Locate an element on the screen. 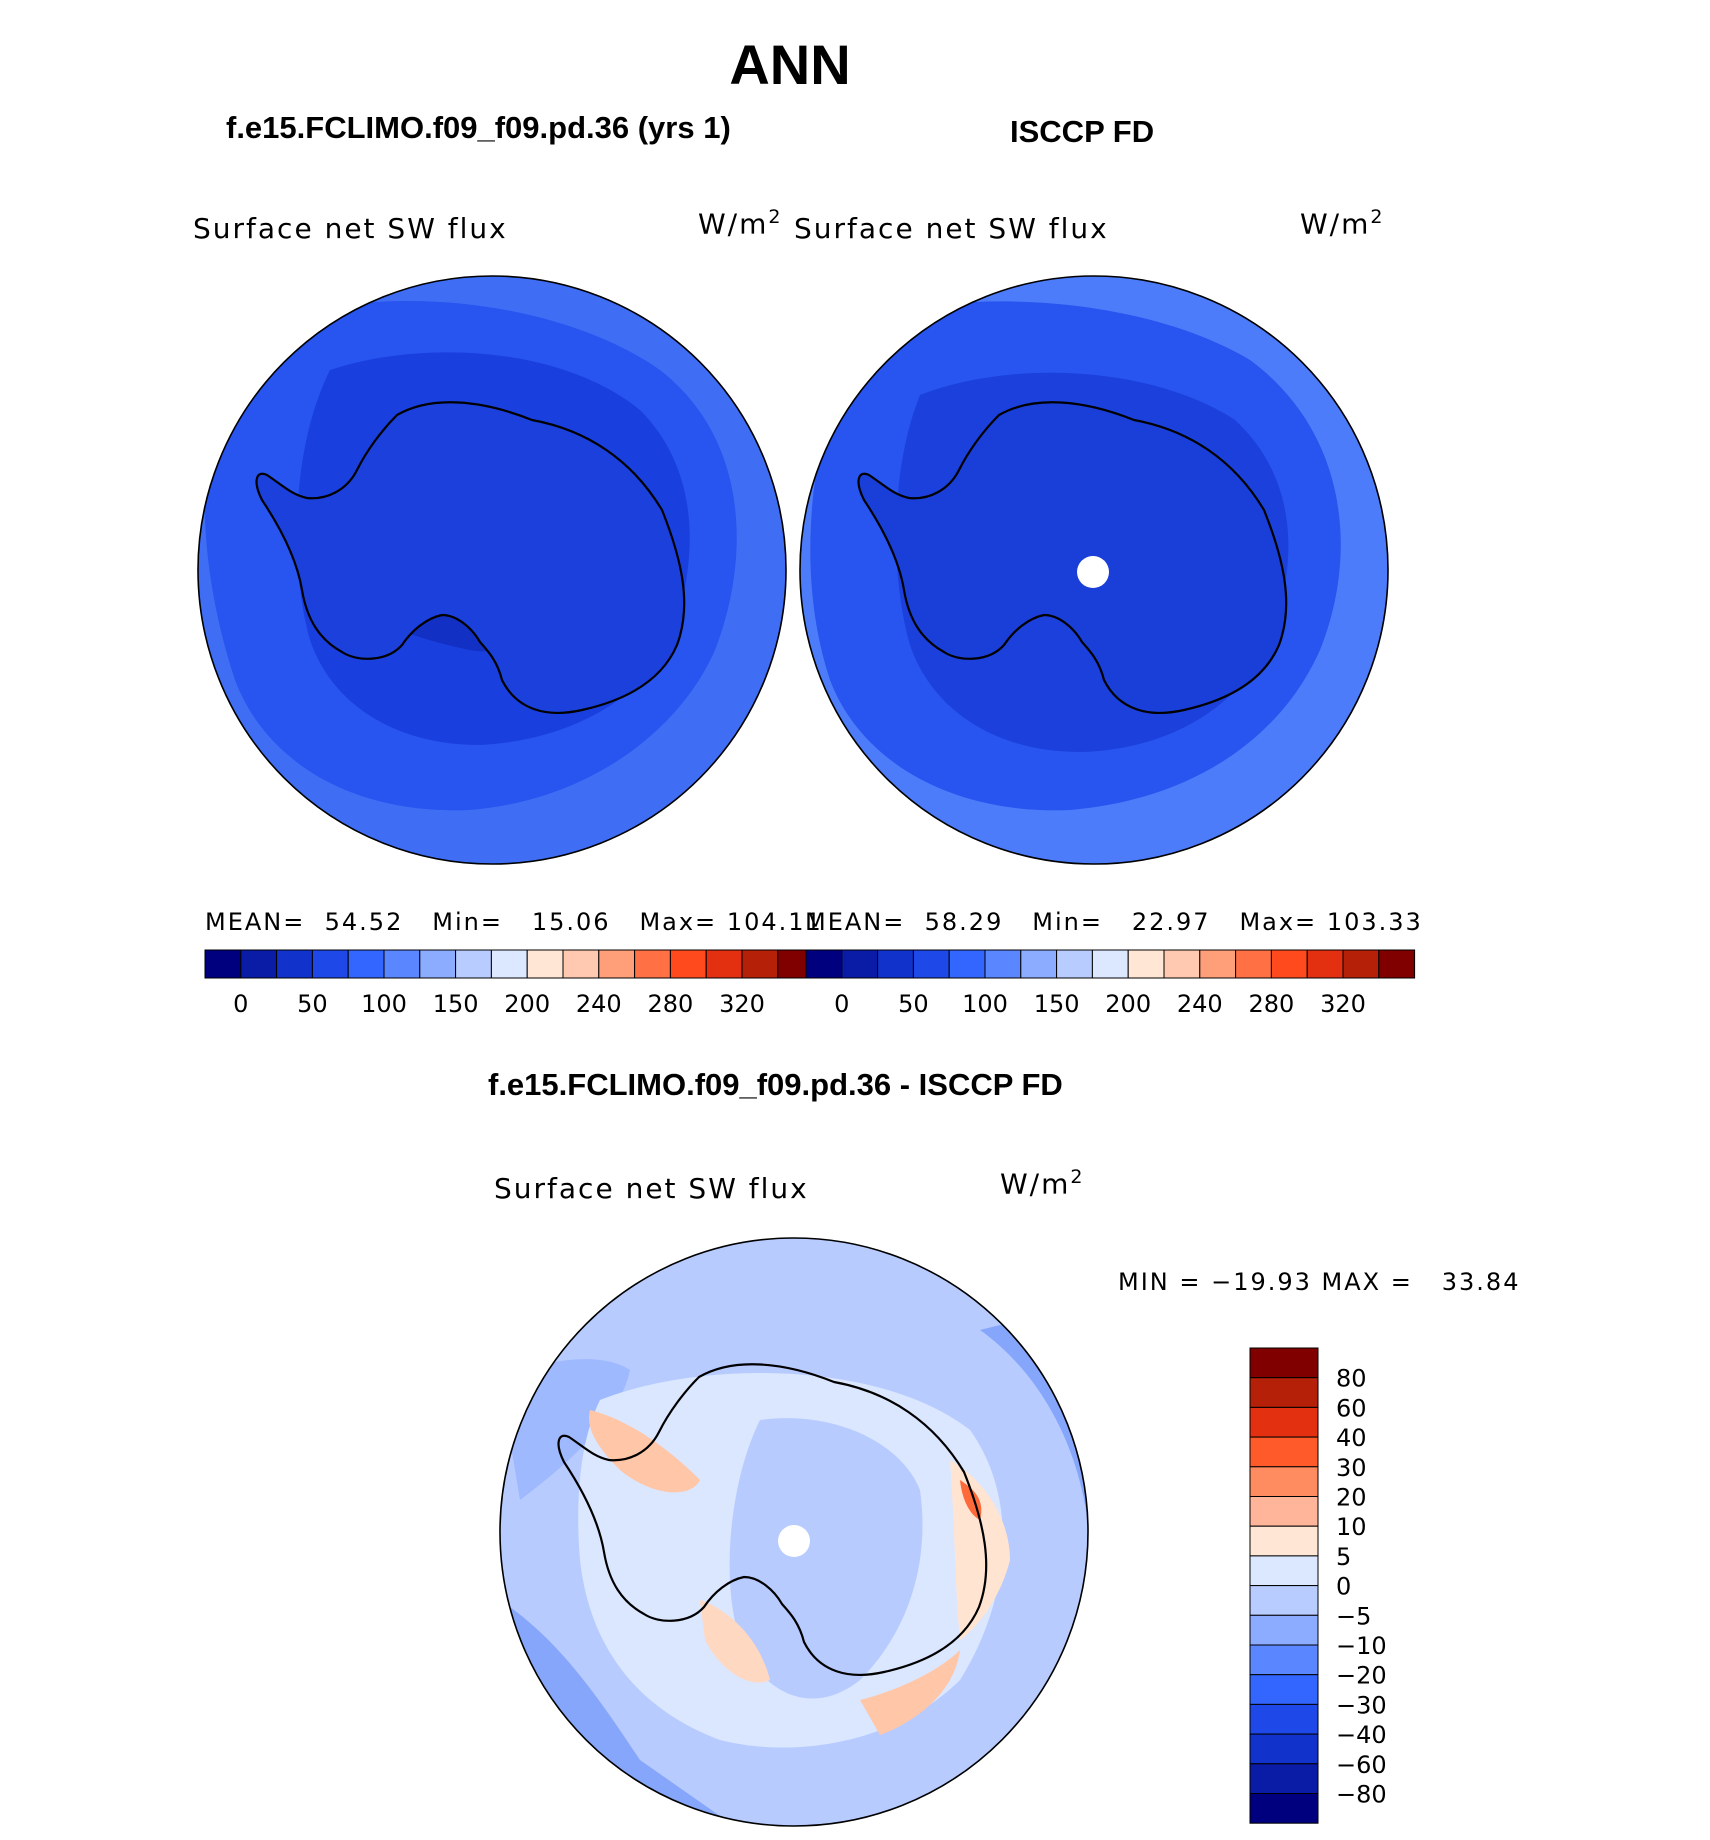 The width and height of the screenshot is (1710, 1840). model-colorbar-tick-label: 240 is located at coordinates (599, 1004).